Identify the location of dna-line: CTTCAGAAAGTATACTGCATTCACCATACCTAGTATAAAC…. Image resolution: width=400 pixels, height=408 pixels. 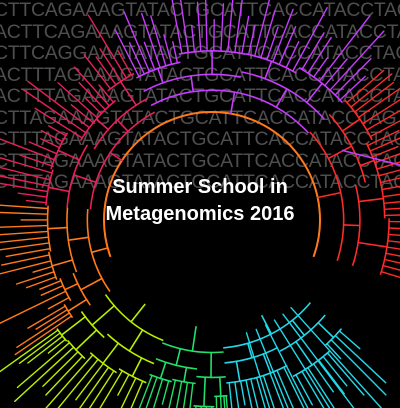
(200, 10).